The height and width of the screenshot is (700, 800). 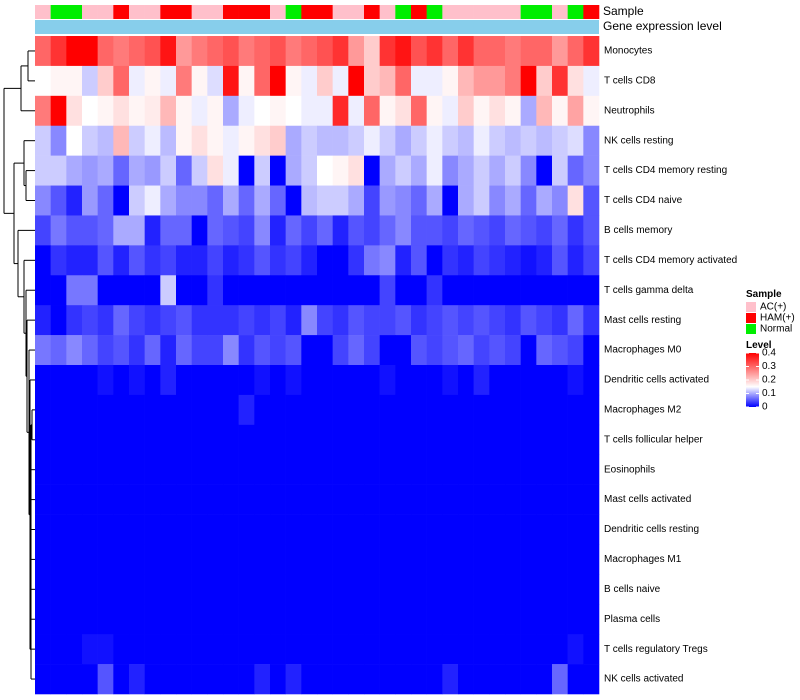 I want to click on row-label: T cells CD4 naive, so click(x=643, y=200).